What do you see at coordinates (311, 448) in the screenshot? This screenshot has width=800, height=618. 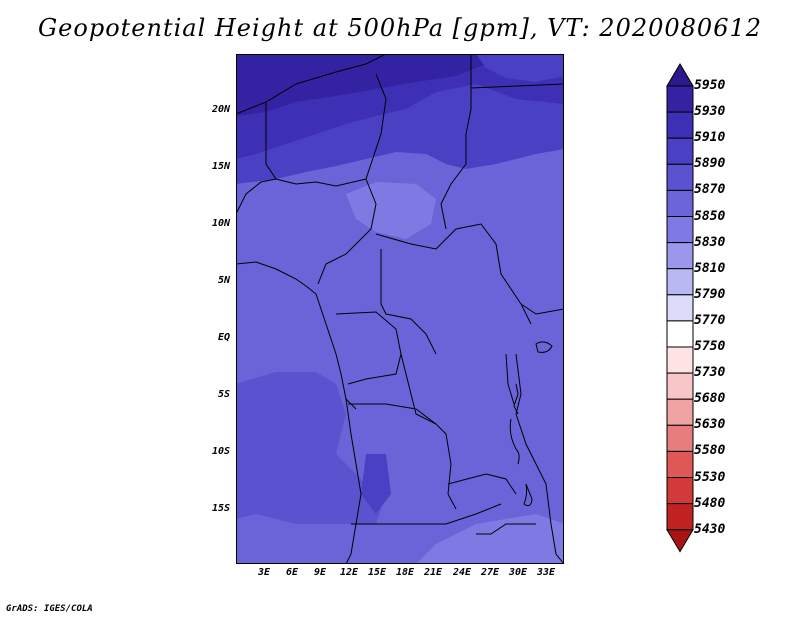 I see `contour-band-5870-sw` at bounding box center [311, 448].